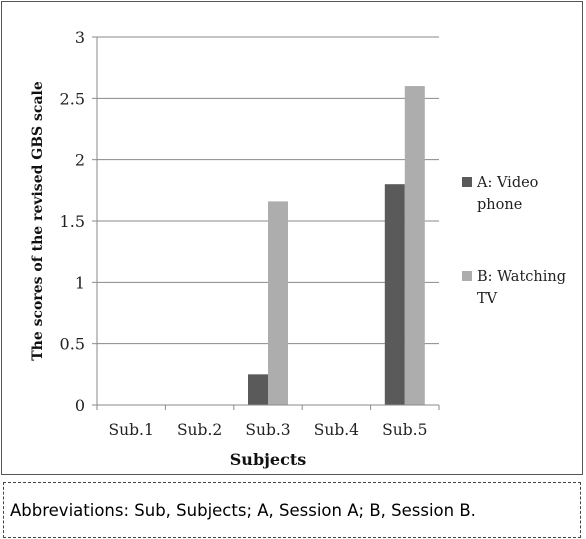  I want to click on y-tick-label: 2.5, so click(72, 98).